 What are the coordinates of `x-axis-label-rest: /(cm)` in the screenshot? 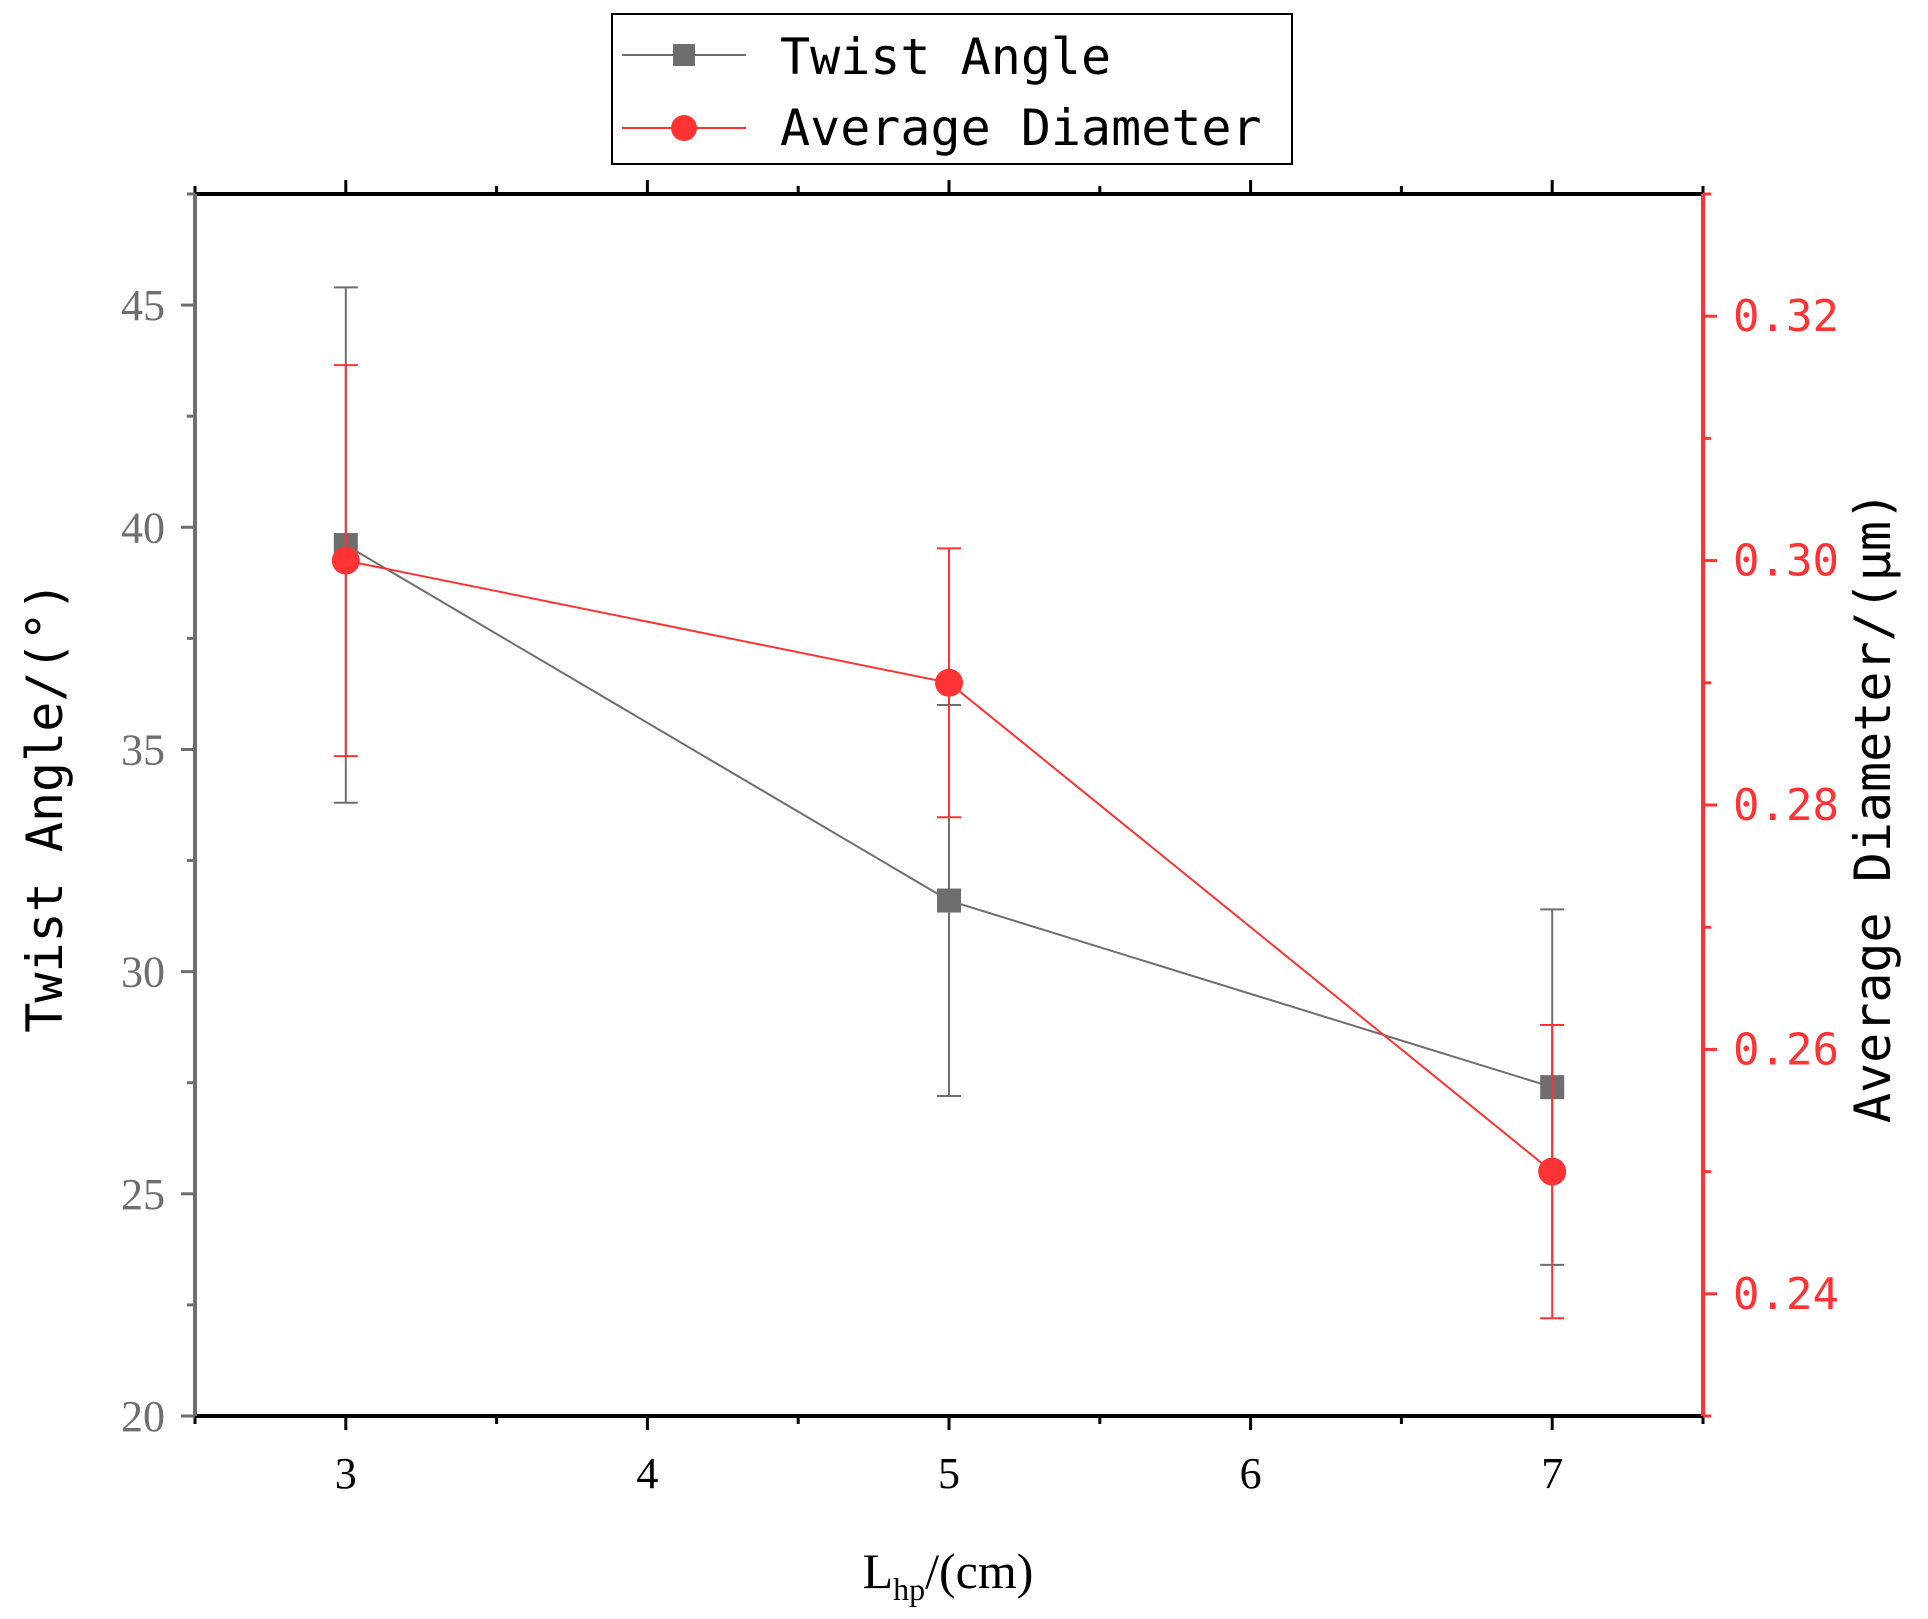 It's located at (979, 1571).